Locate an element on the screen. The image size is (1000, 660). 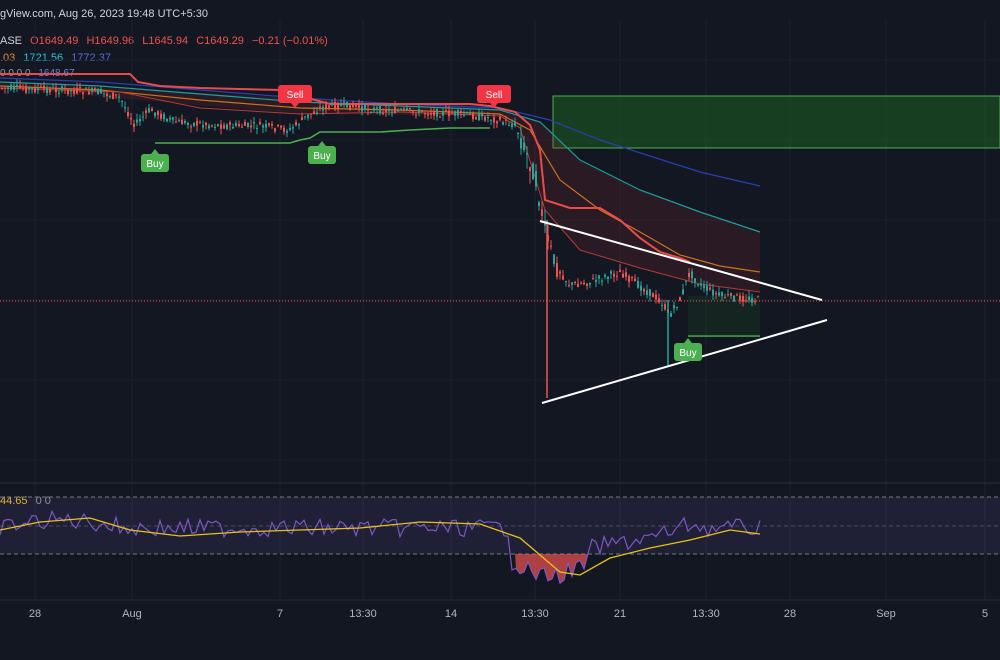
supertrend-support-line is located at coordinates (322, 135).